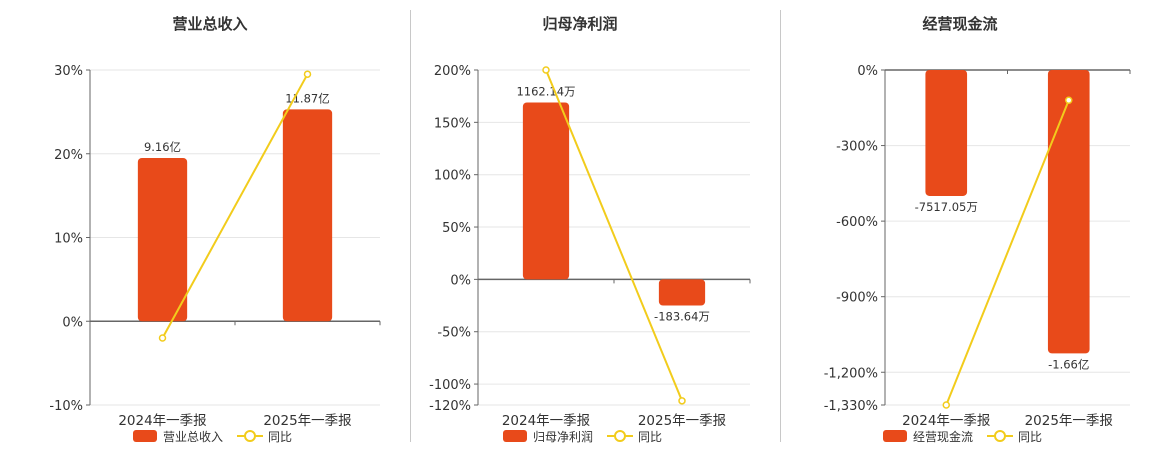 The width and height of the screenshot is (1160, 454). Describe the element at coordinates (454, 333) in the screenshot. I see `y-tick-label: -50%` at that location.